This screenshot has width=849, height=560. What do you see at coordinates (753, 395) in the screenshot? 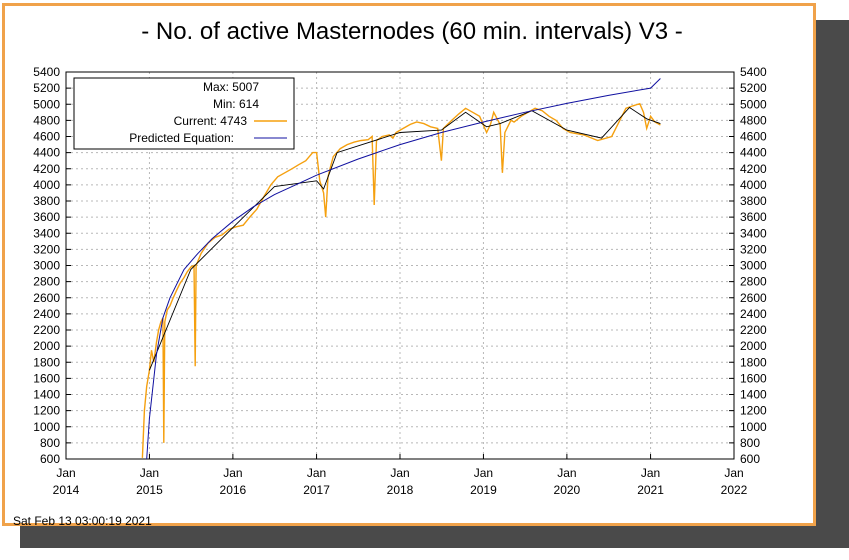
I see `y-tick-label-right: 1400` at bounding box center [753, 395].